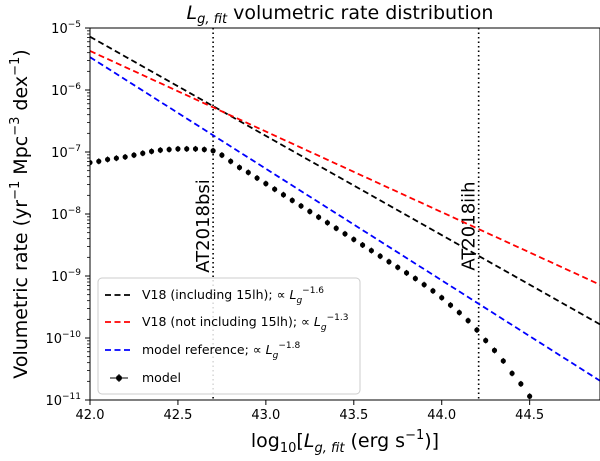 Image resolution: width=600 pixels, height=461 pixels. What do you see at coordinates (345, 442) in the screenshot?
I see `x-axis-label: log10[Lg, fit (erg s−1)]` at bounding box center [345, 442].